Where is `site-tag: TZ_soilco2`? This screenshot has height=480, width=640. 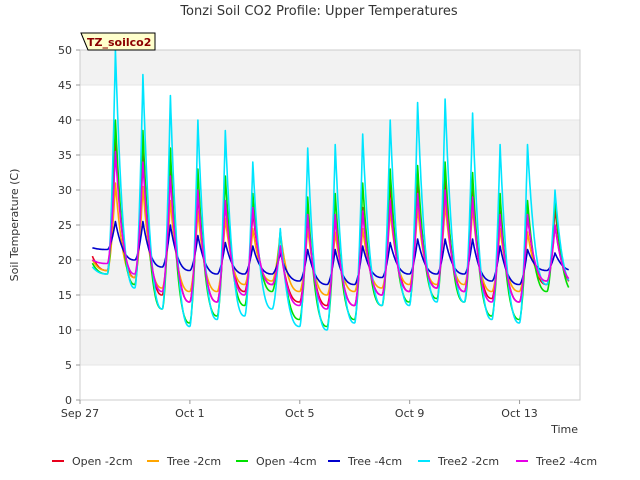
site-tag: TZ_soilco2 is located at coordinates (118, 41).